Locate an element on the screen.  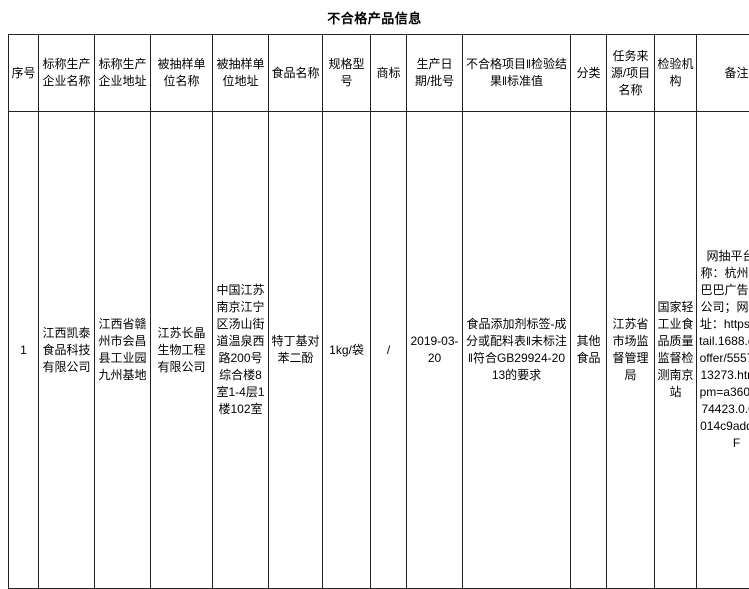
header-producer-name: 标称生产企业名称 is located at coordinates (67, 73).